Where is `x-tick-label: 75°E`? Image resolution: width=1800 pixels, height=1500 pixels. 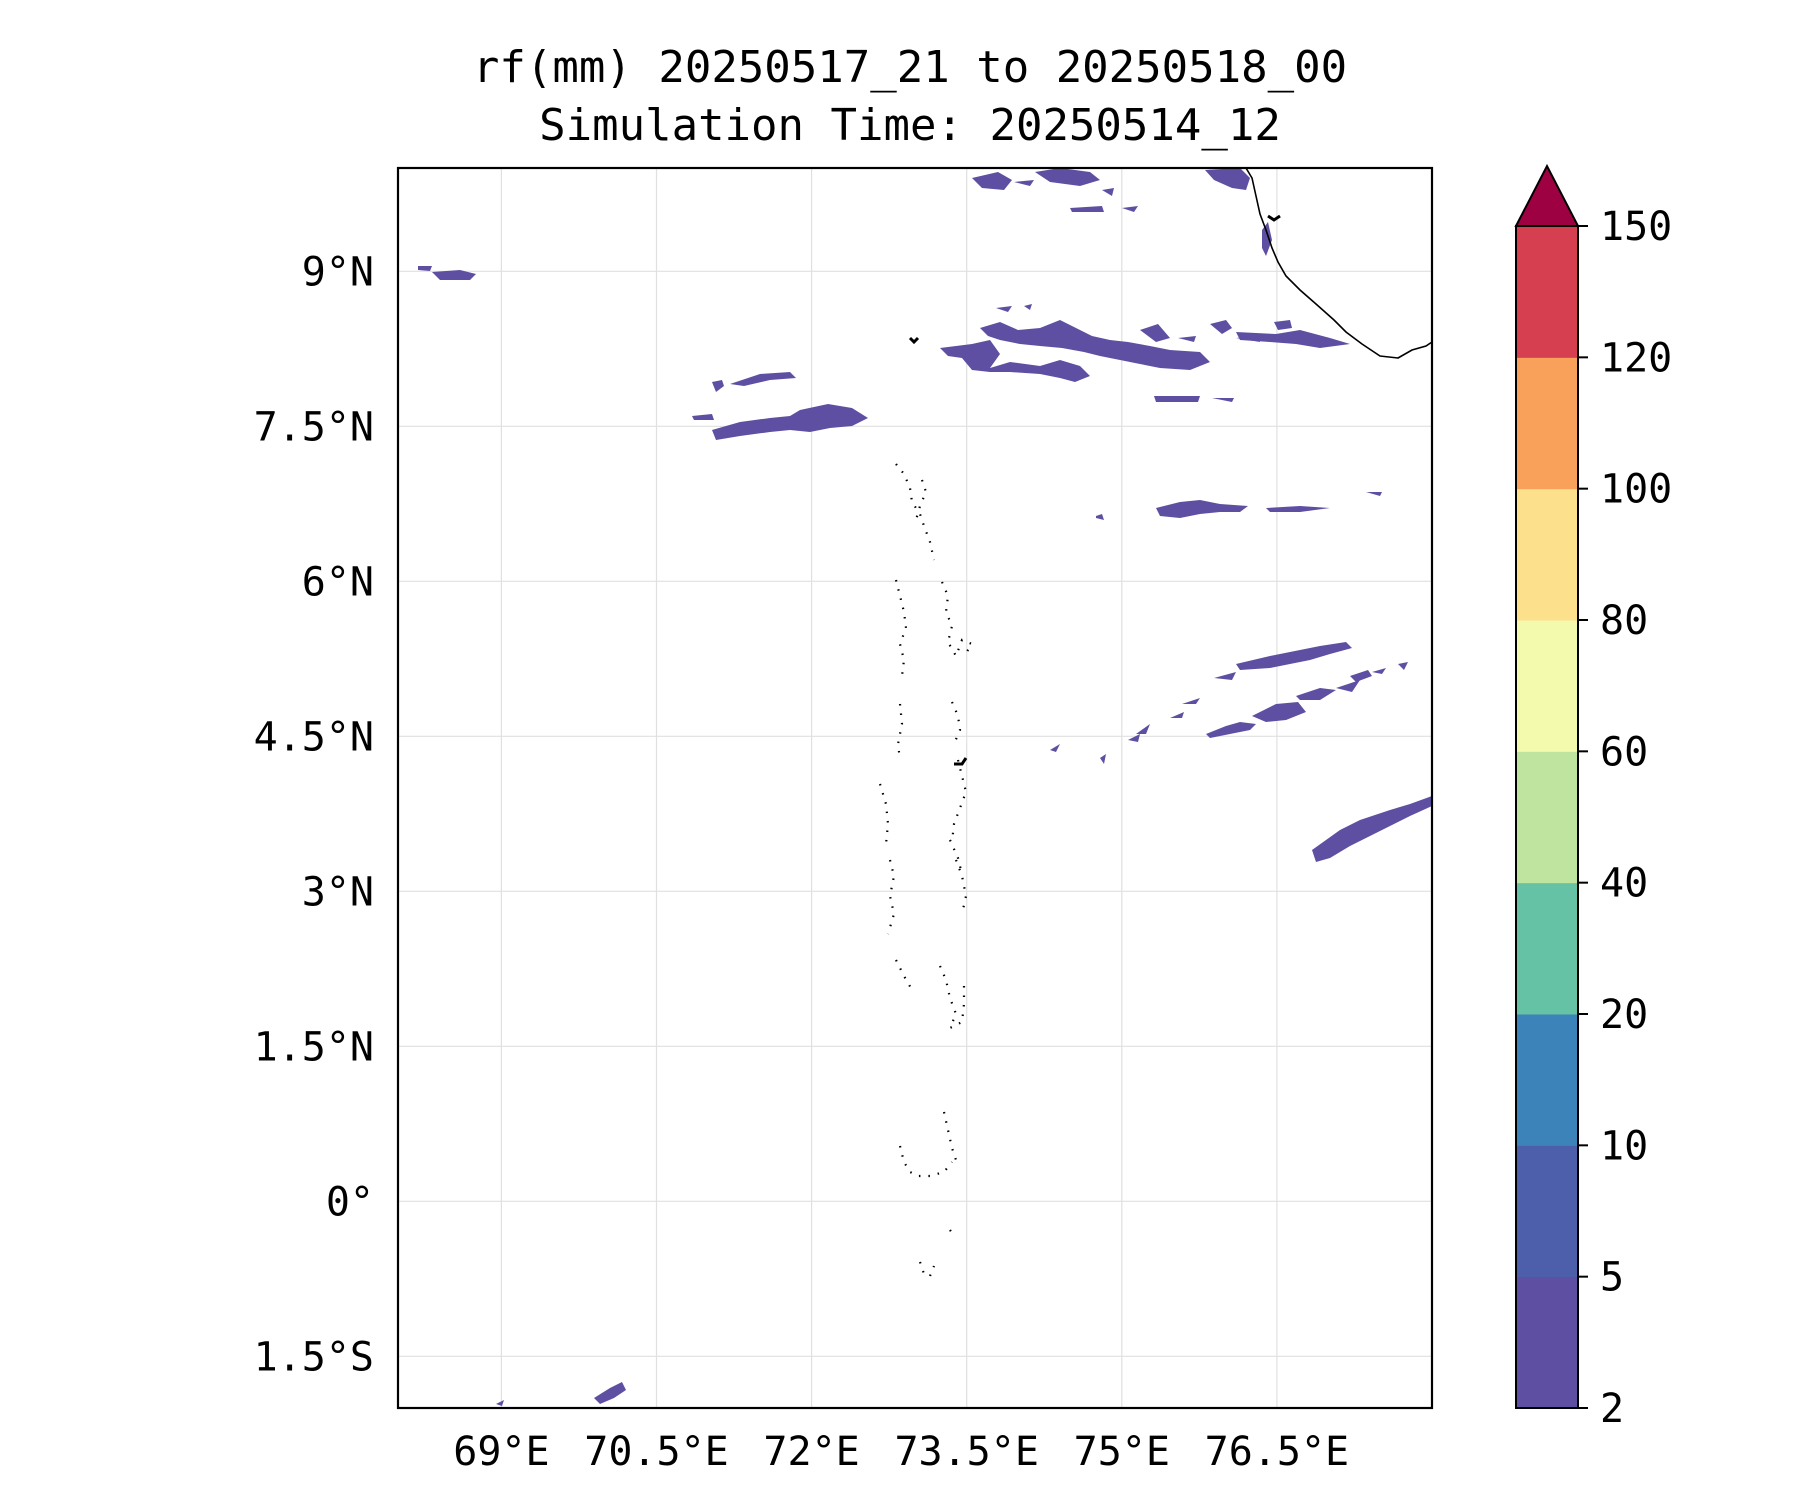 x-tick-label: 75°E is located at coordinates (1122, 1452).